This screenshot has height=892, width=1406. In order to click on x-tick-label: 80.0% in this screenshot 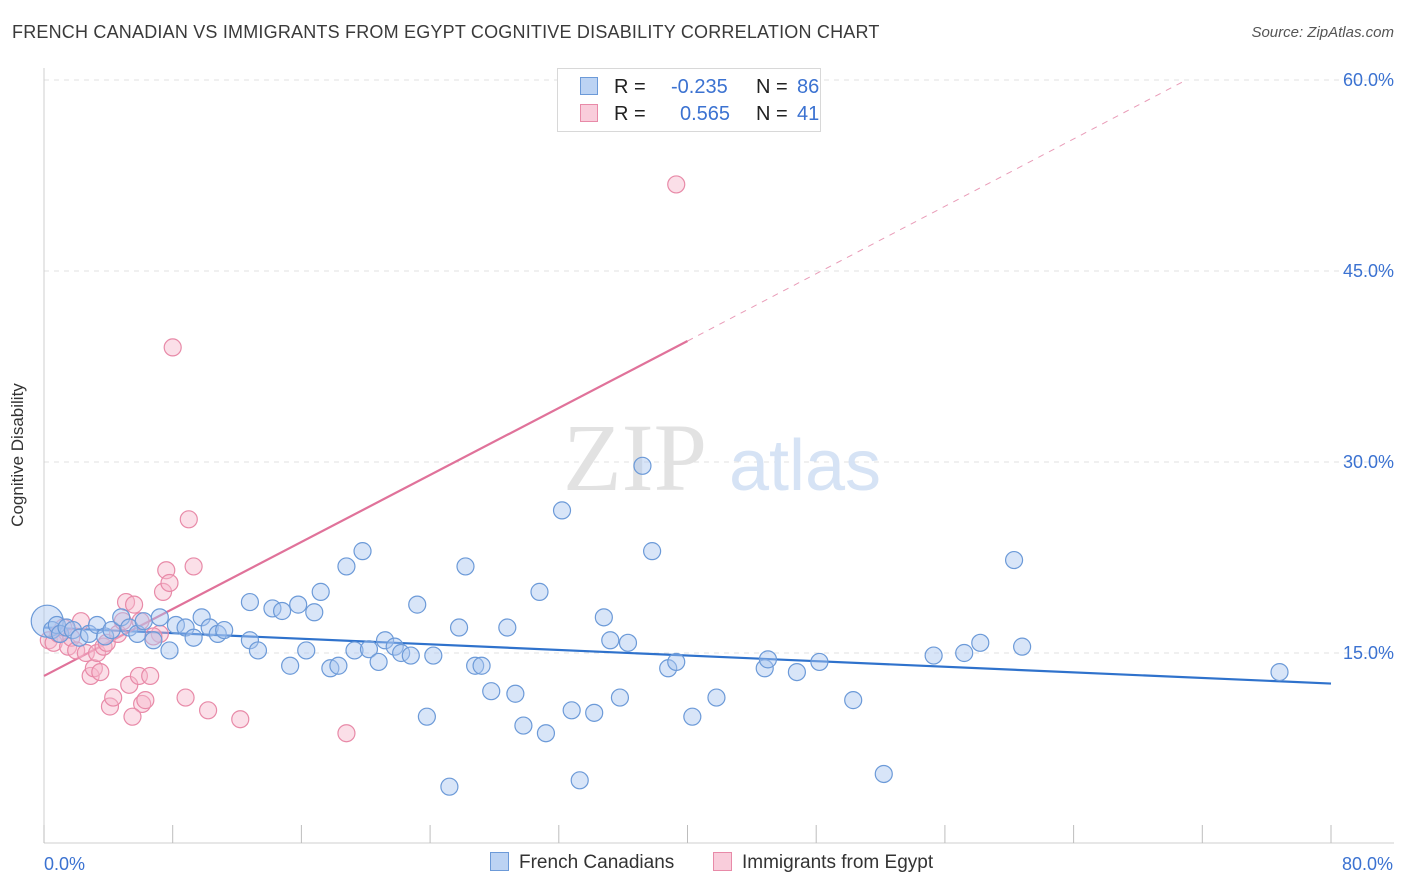, I will do `click(1367, 864)`.